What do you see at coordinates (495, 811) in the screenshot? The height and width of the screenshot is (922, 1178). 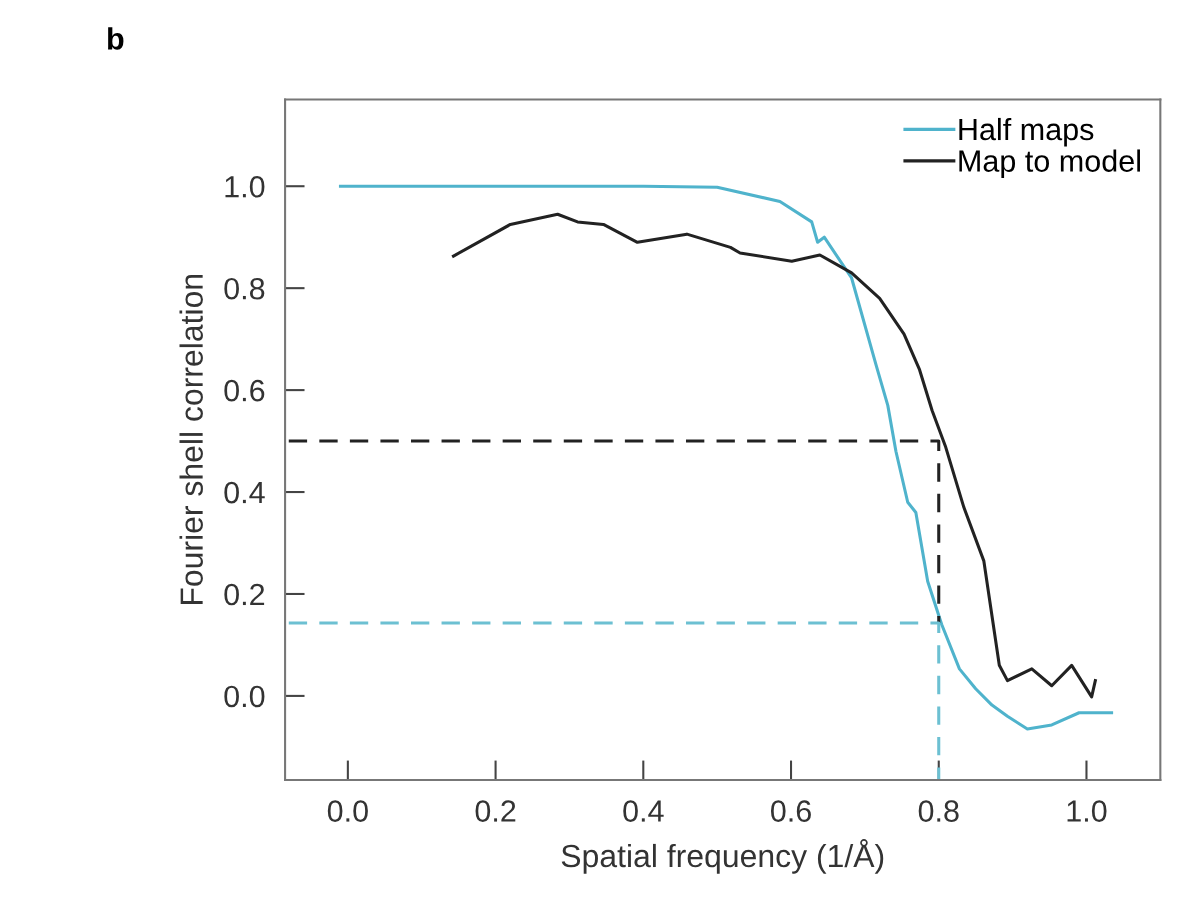 I see `x-tick-label: 0.2` at bounding box center [495, 811].